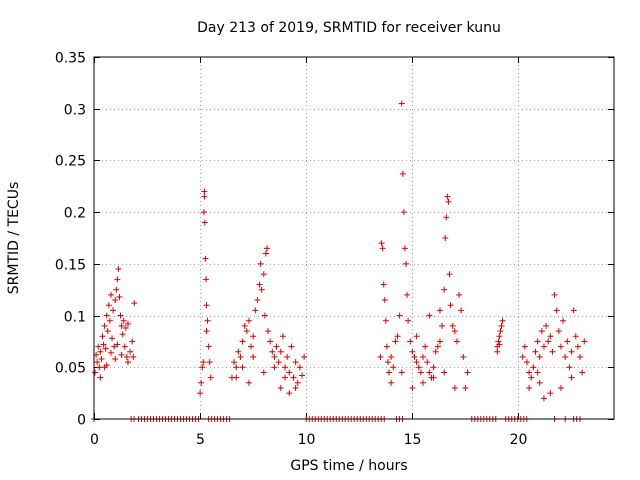 This screenshot has width=640, height=480. I want to click on x-tick-label: 20, so click(519, 440).